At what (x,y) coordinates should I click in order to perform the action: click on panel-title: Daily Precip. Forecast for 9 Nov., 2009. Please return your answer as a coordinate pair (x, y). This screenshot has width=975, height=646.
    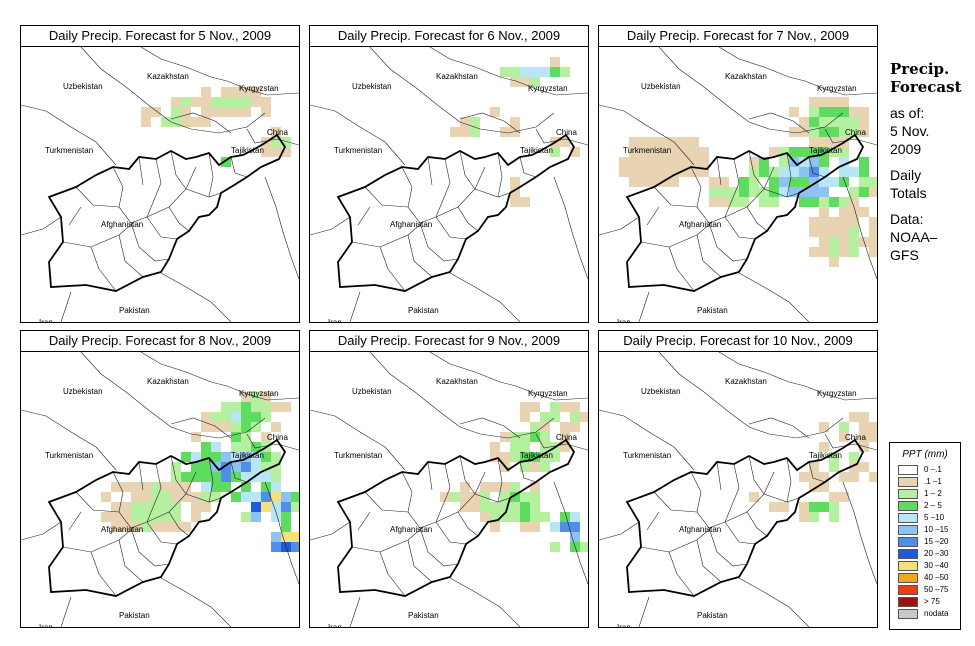
    Looking at the image, I should click on (449, 341).